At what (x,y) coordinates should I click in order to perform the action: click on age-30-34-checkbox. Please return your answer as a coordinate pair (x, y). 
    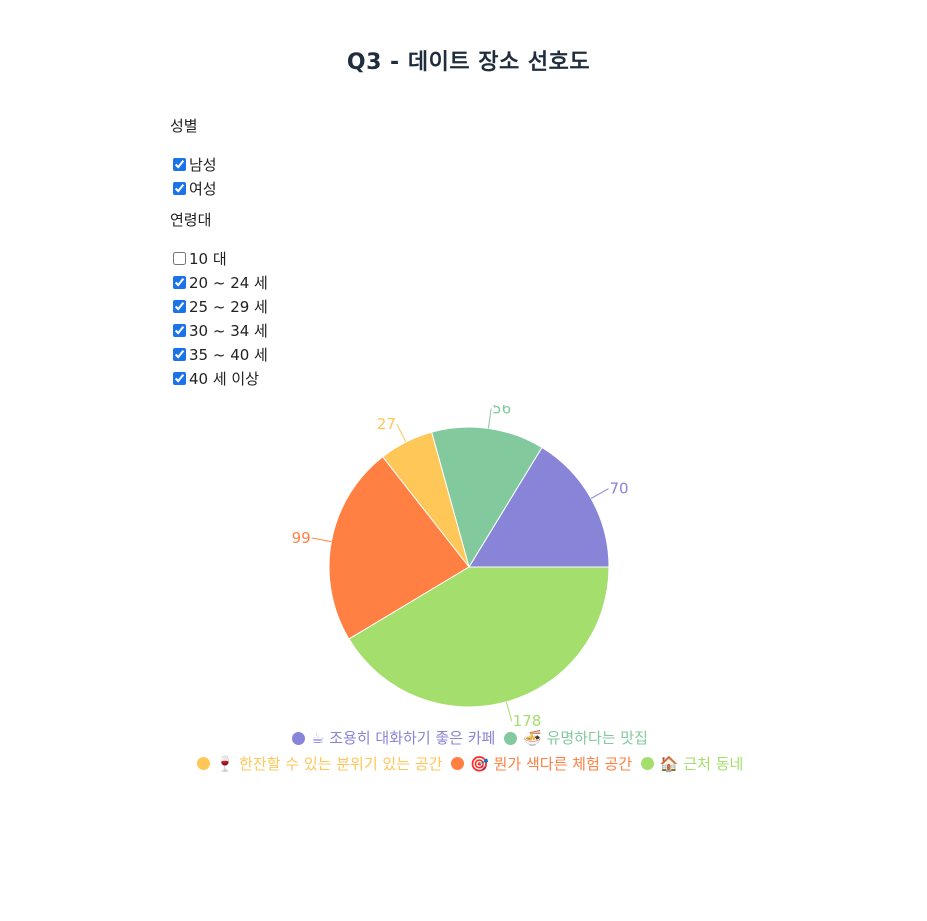
    Looking at the image, I should click on (179, 330).